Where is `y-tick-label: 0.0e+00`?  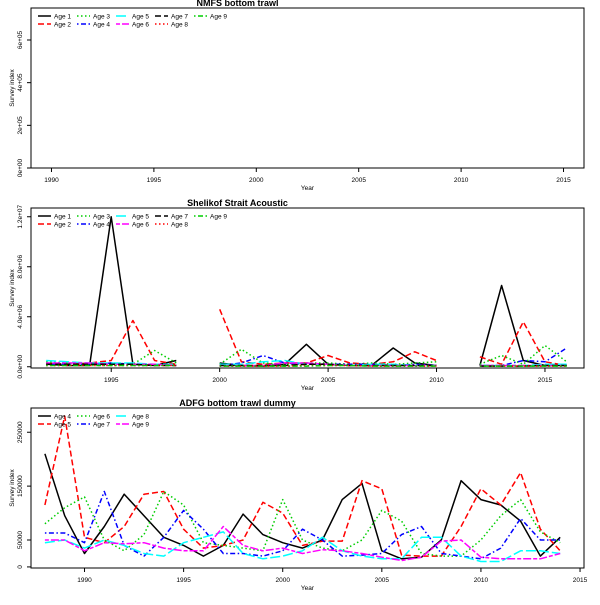
y-tick-label: 0.0e+00 is located at coordinates (20, 367).